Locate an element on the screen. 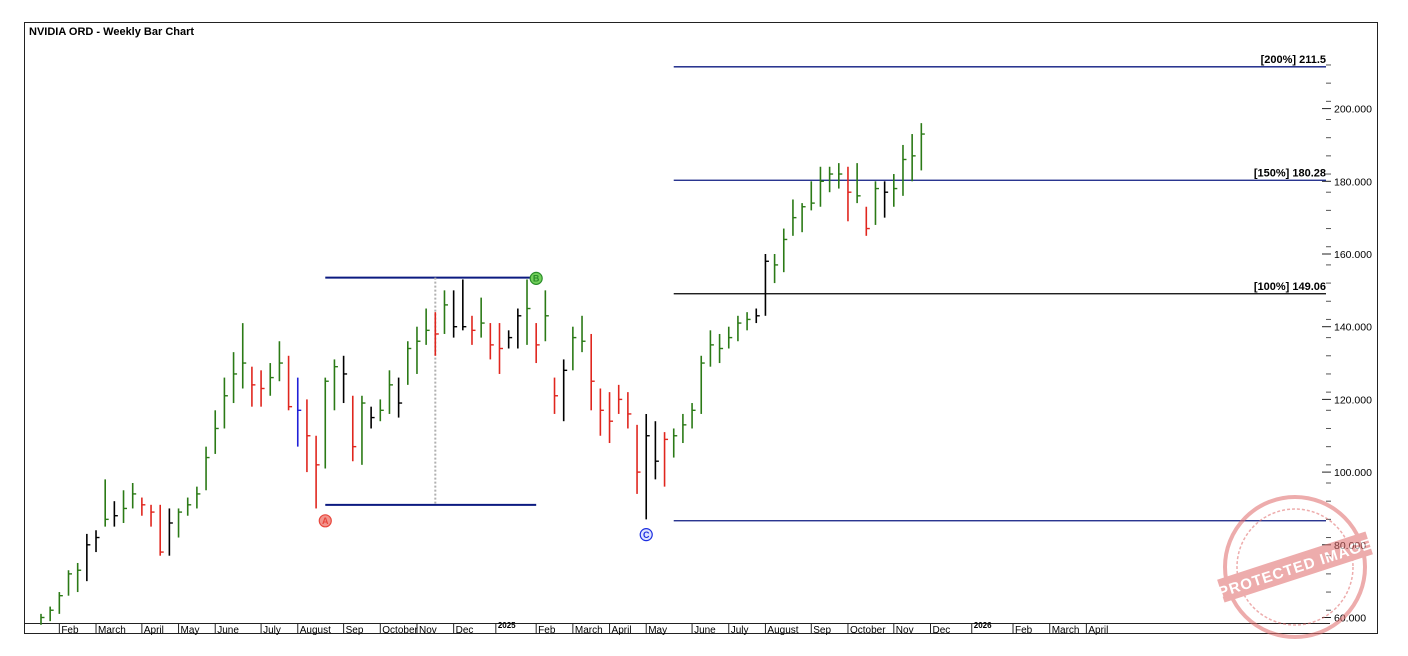 This screenshot has width=1408, height=656. y-tick-label: 120.000 is located at coordinates (1353, 400).